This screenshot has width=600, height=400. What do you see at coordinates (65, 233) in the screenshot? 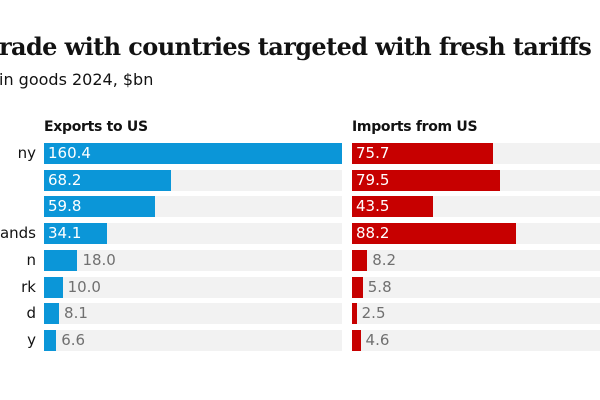
I see `export-value-label: 34.1` at bounding box center [65, 233].